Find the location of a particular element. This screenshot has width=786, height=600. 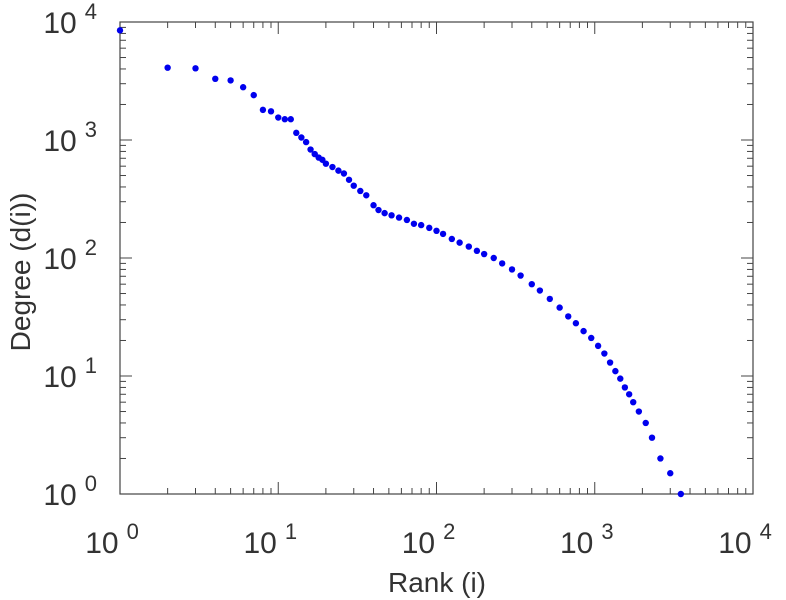

y-tick-label: 10 0 is located at coordinates (70, 491).